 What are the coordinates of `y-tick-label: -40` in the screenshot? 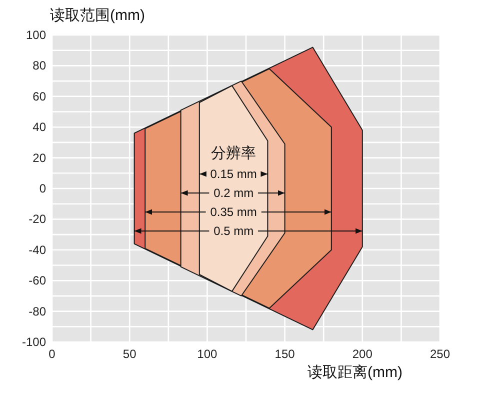 It's located at (37, 249).